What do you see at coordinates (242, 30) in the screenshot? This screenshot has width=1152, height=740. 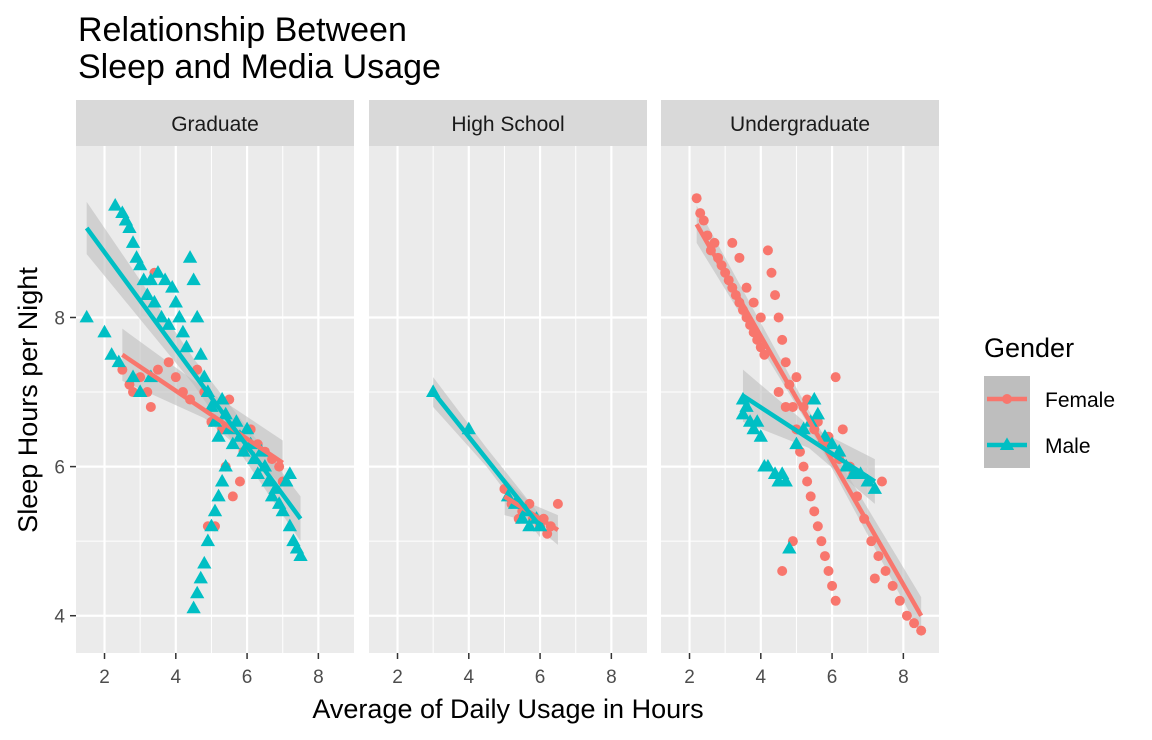 I see `chart-title-line-1: Relationship Between` at bounding box center [242, 30].